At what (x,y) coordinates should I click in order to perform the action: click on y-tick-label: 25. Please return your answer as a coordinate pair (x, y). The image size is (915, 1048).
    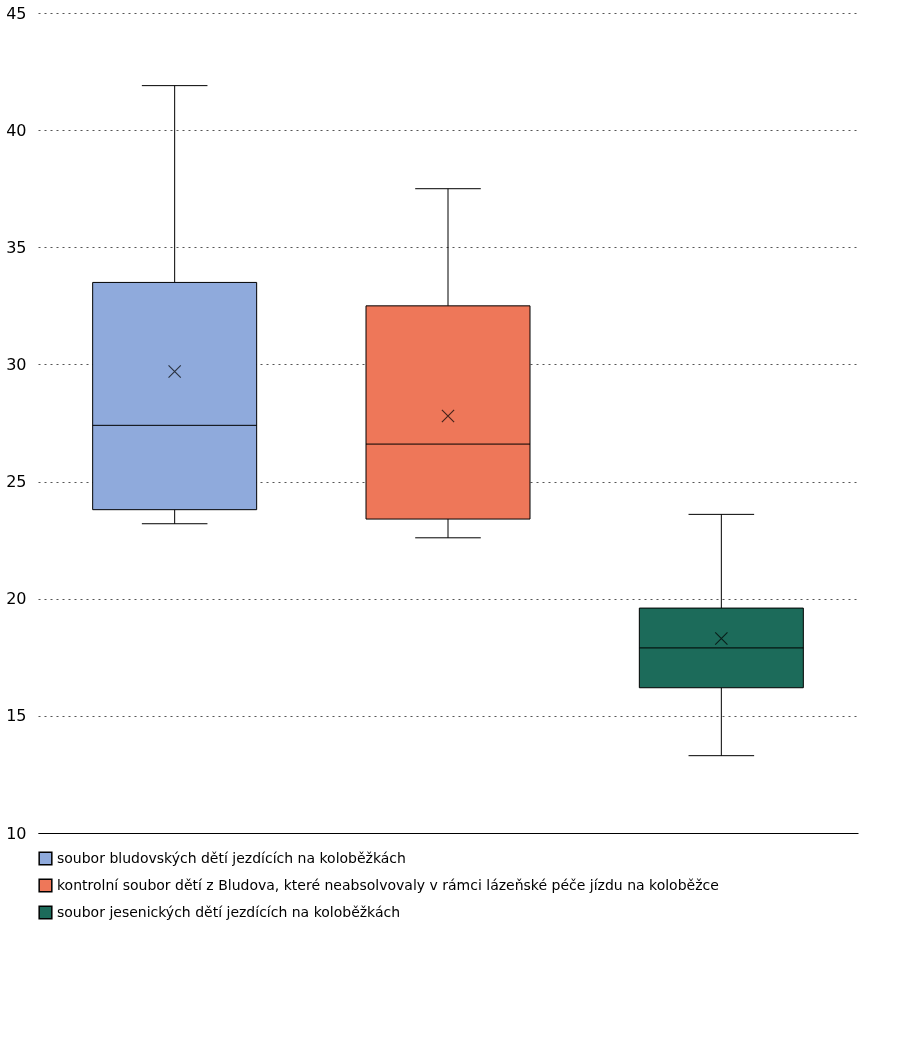
    Looking at the image, I should click on (16, 482).